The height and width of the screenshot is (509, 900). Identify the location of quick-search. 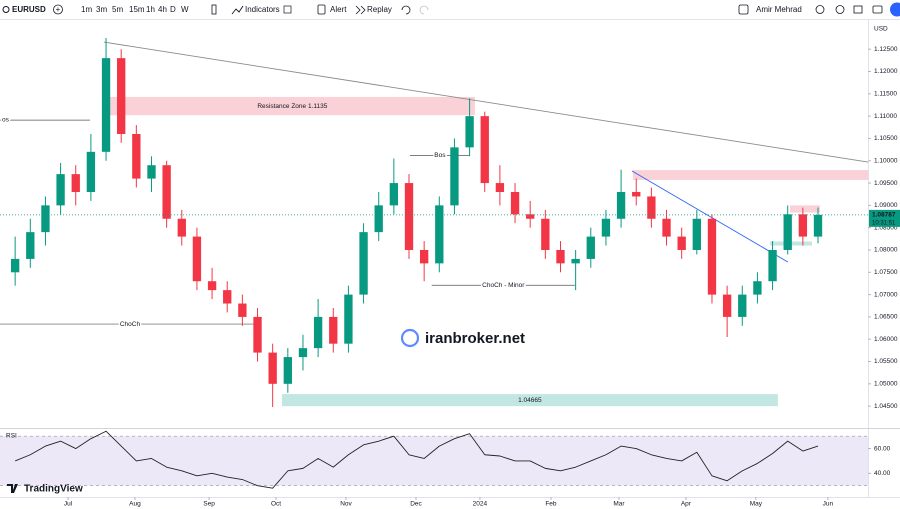
(820, 9).